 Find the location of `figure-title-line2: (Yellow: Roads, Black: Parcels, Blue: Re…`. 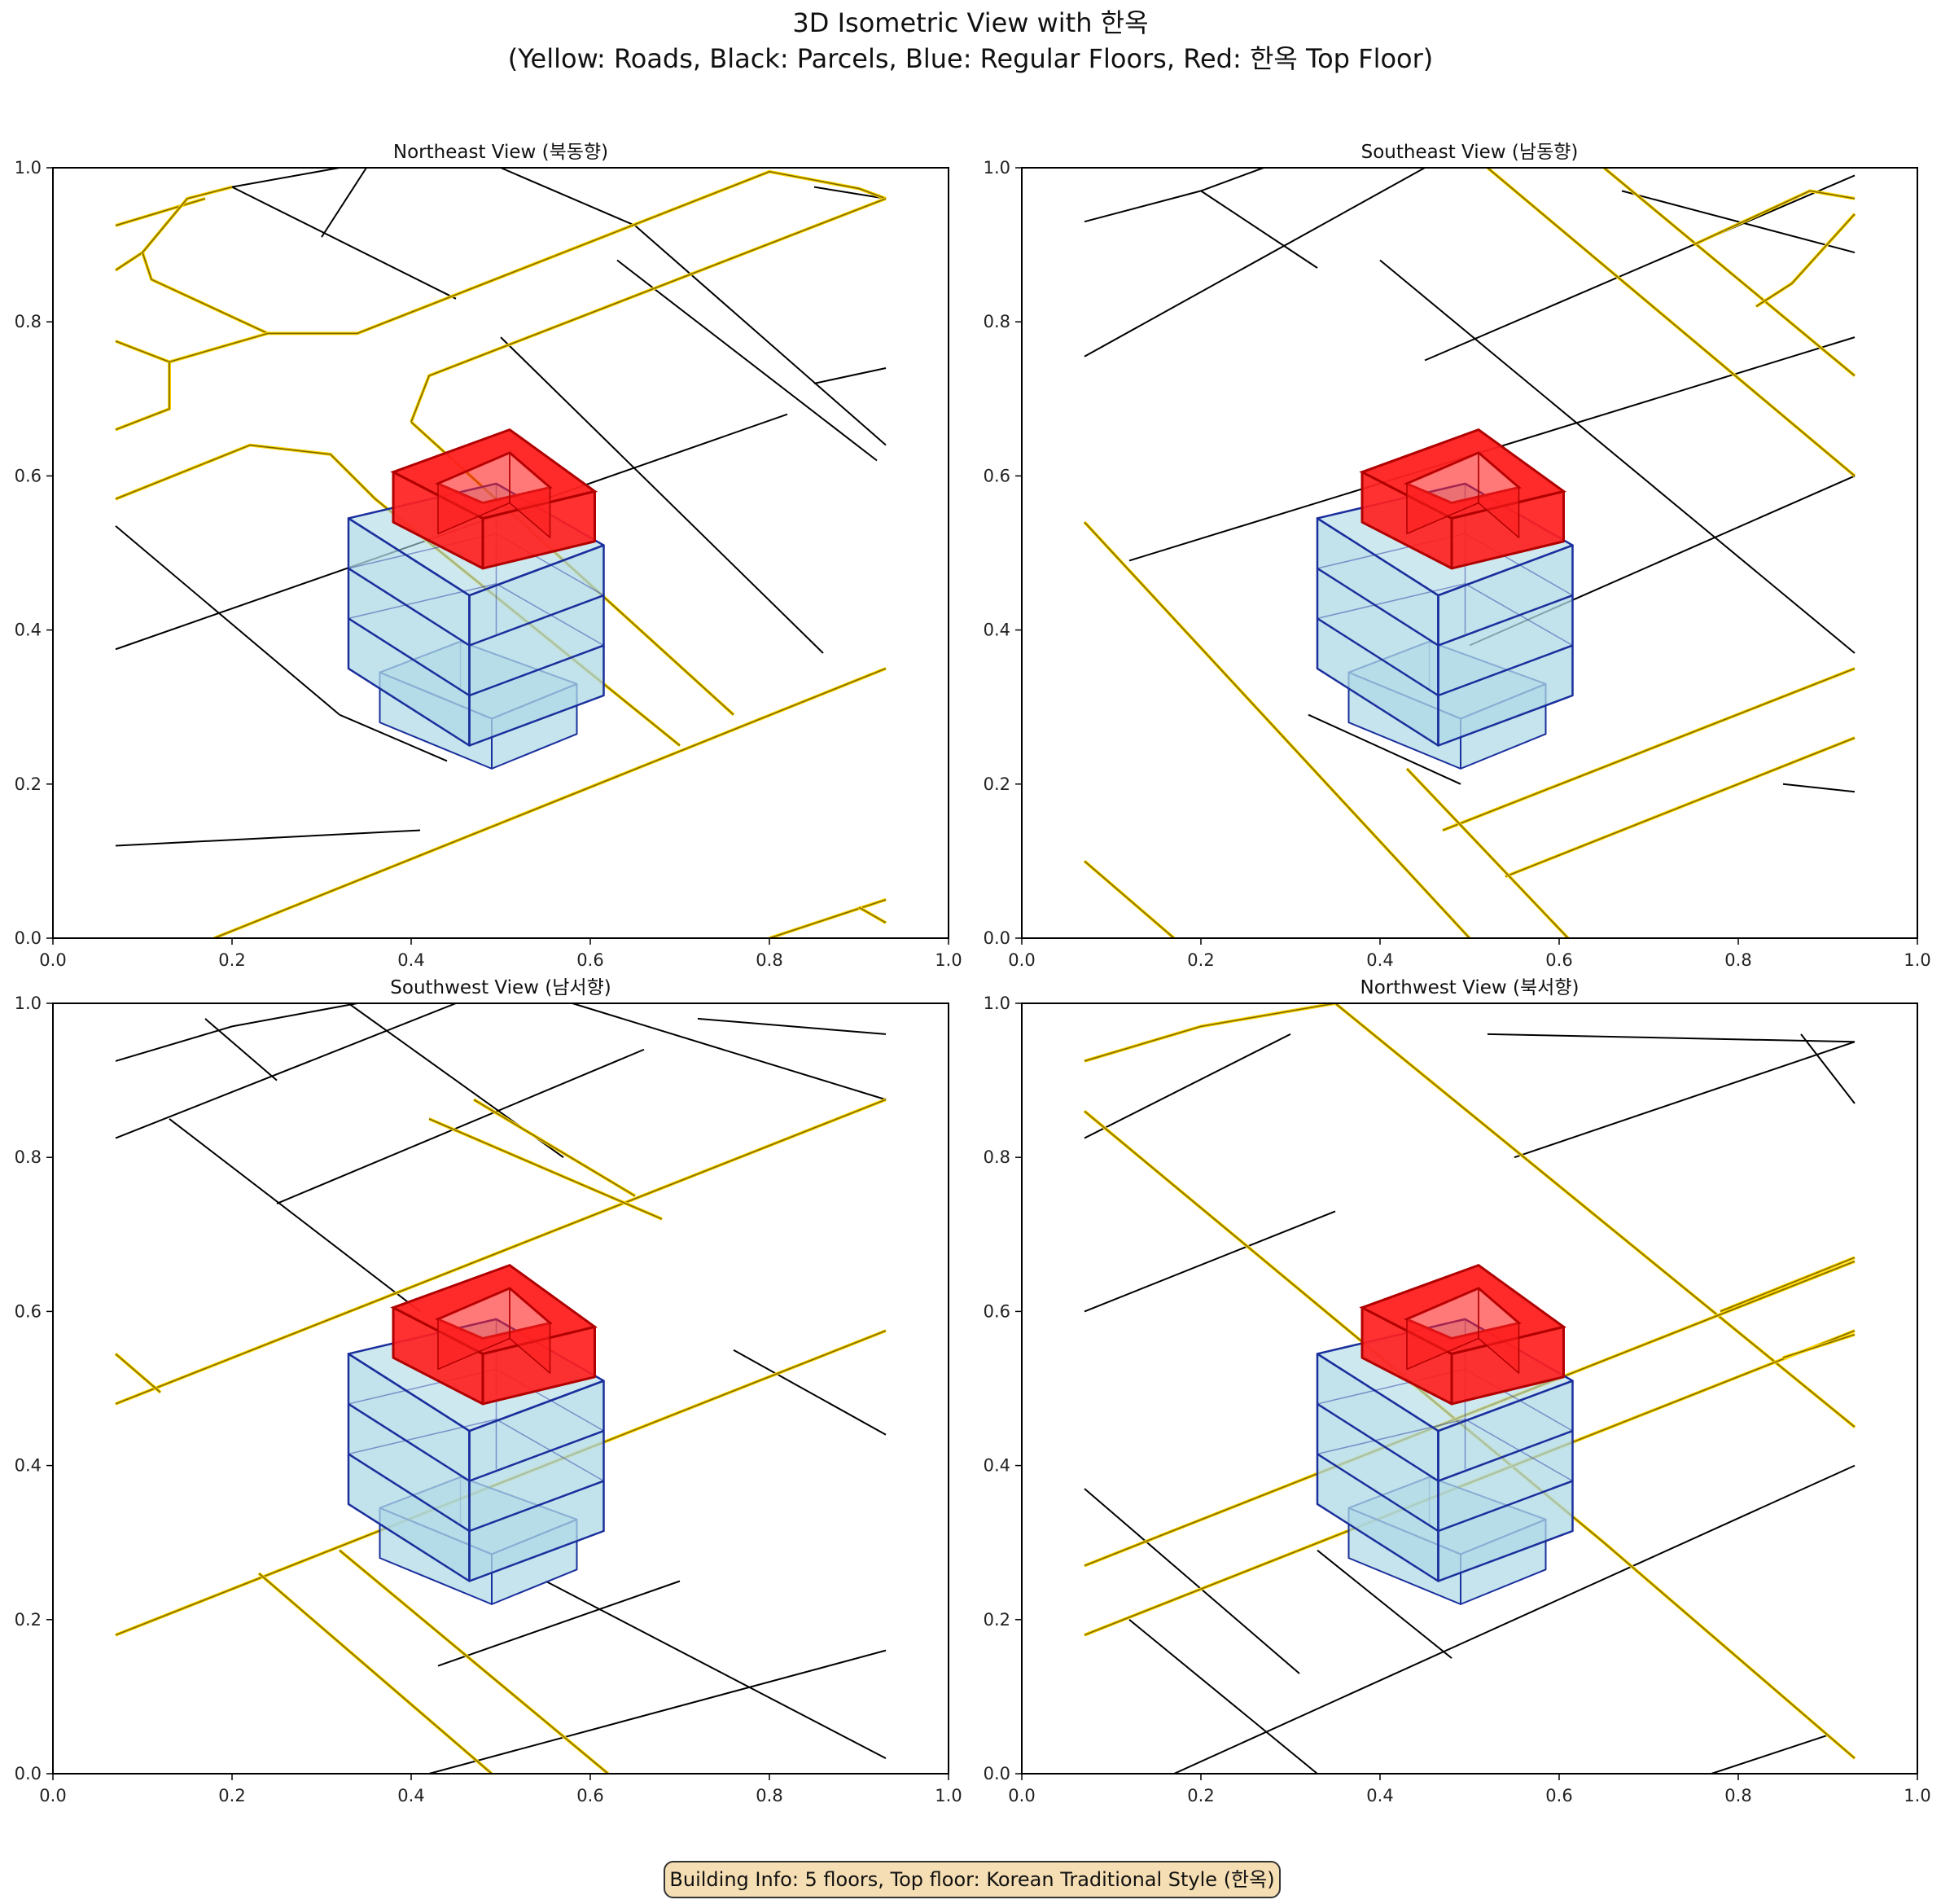

figure-title-line2: (Yellow: Roads, Black: Parcels, Blue: Re… is located at coordinates (970, 59).